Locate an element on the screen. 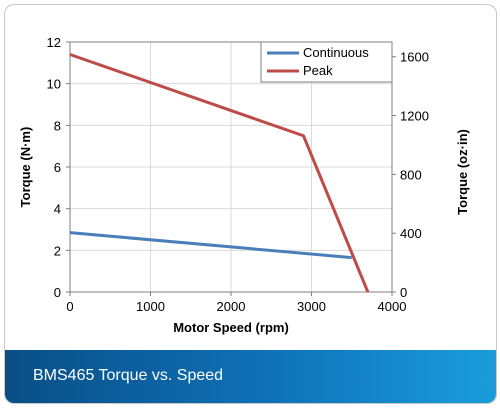 The width and height of the screenshot is (500, 408). caption-bar: BMS465 Torque vs. Speed is located at coordinates (250, 376).